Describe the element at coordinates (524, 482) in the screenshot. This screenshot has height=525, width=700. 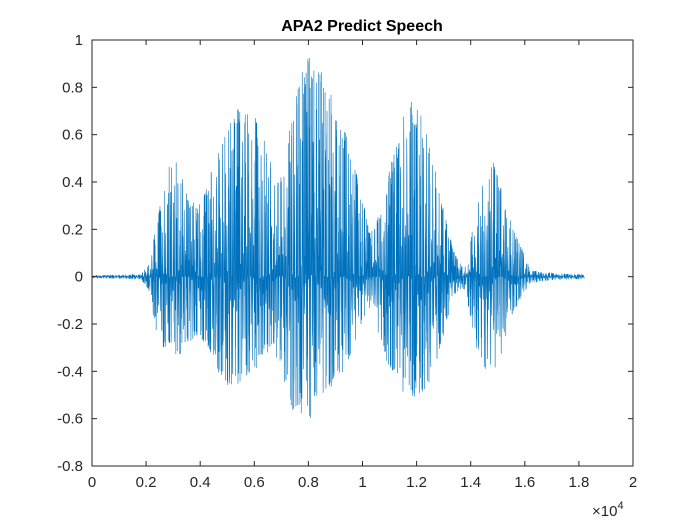
I see `x-tick-label: 1.6` at that location.